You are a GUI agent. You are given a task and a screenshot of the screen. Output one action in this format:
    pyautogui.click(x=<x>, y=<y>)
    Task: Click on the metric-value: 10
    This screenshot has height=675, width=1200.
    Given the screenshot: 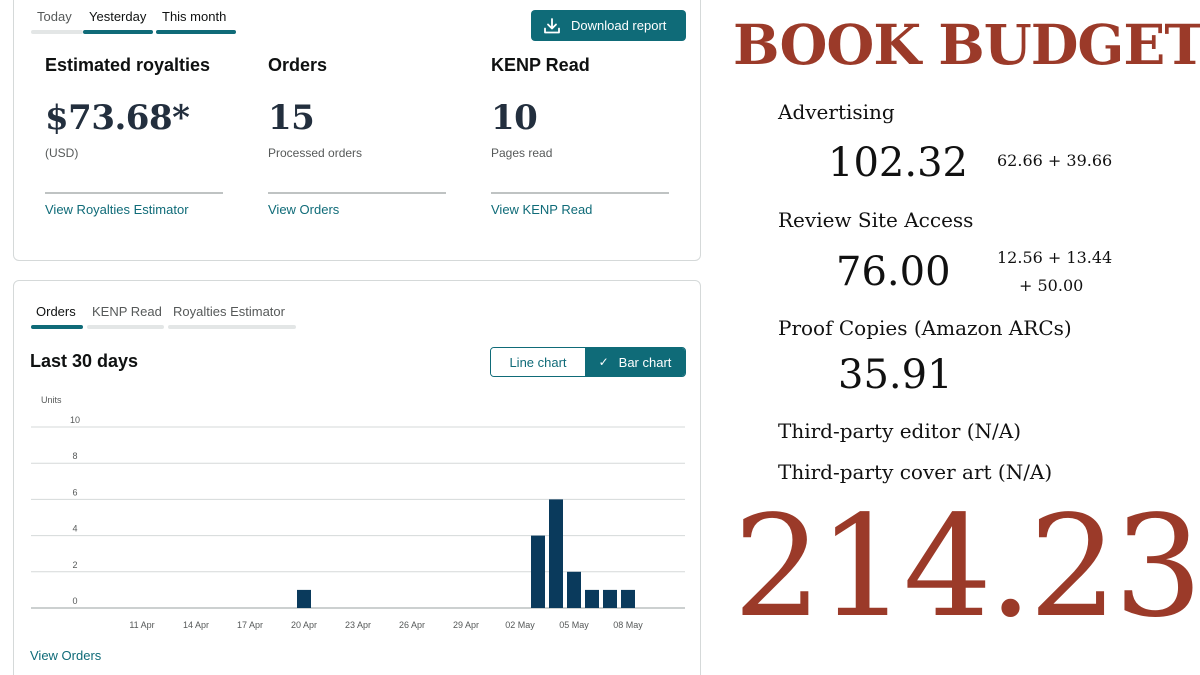 What is the action you would take?
    pyautogui.click(x=514, y=118)
    